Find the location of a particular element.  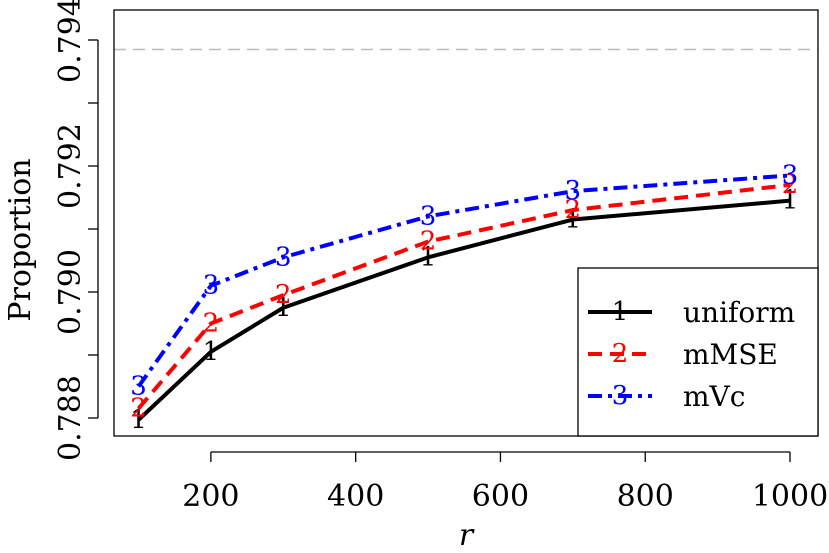

legend-label-mMSE: mMSE is located at coordinates (730, 354).